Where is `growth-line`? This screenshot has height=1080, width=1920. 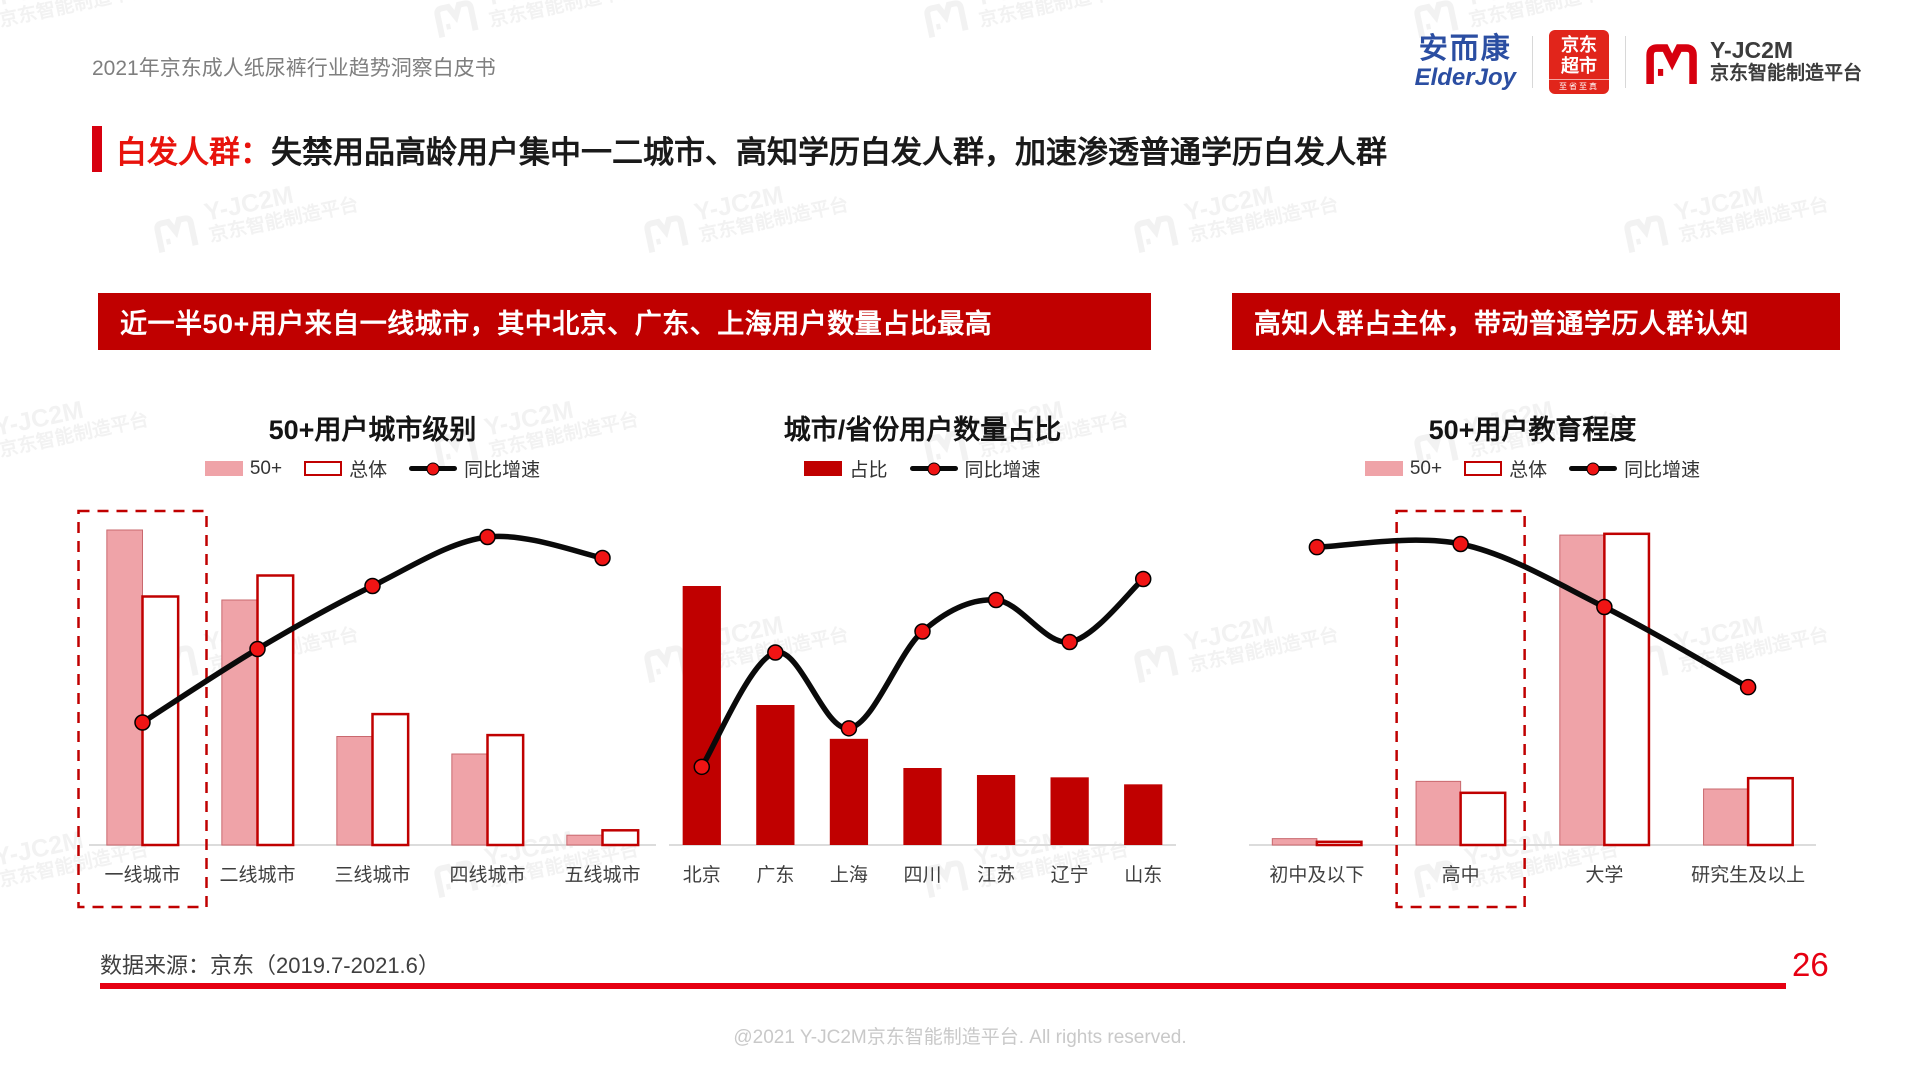
growth-line is located at coordinates (372, 629).